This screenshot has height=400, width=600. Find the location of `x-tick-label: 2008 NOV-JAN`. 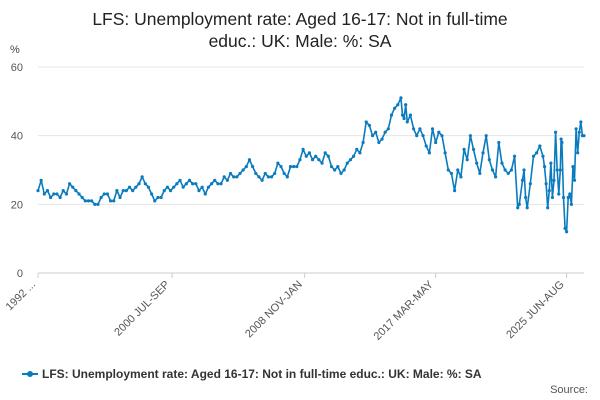

x-tick-label: 2008 NOV-JAN is located at coordinates (274, 310).